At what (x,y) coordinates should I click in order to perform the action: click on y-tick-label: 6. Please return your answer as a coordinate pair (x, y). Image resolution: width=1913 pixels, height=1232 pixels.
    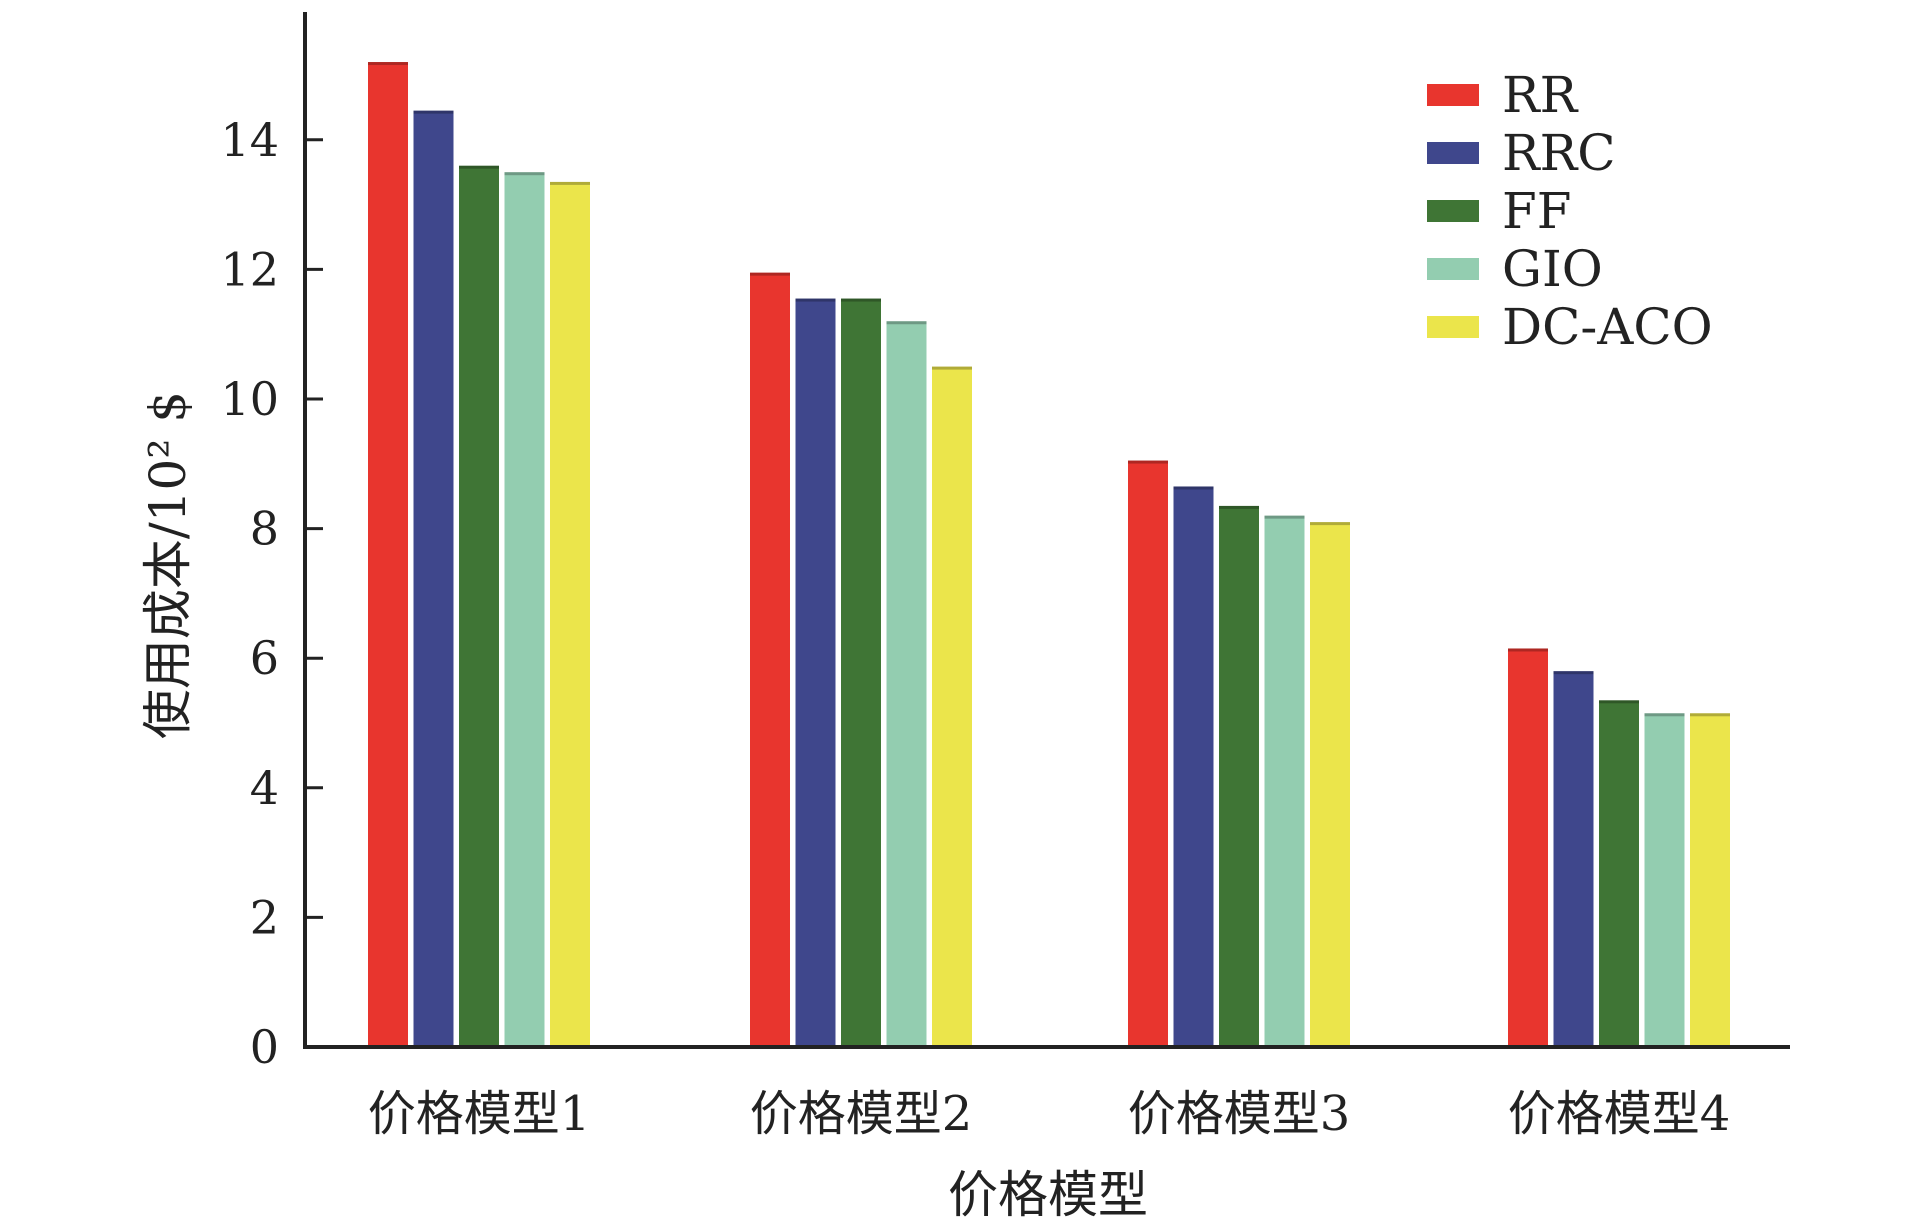
    Looking at the image, I should click on (264, 658).